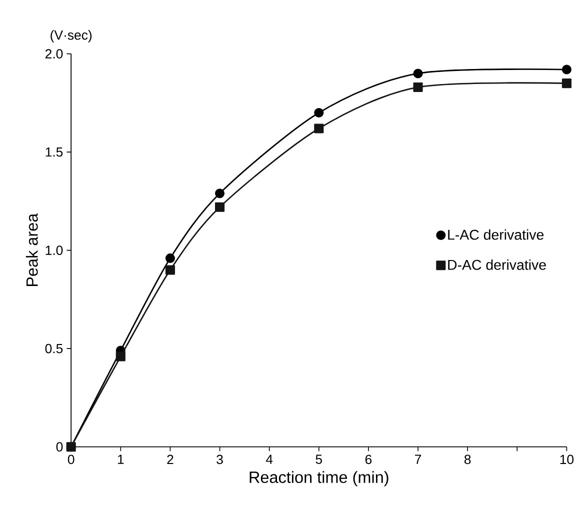 The height and width of the screenshot is (510, 587). Describe the element at coordinates (54, 349) in the screenshot. I see `y-tick-label: 0.5` at that location.